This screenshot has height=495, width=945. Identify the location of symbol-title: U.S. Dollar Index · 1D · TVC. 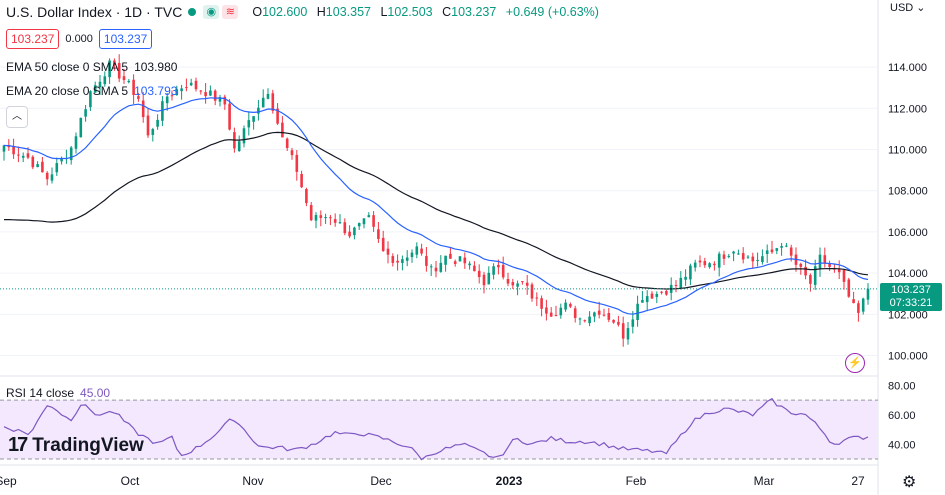
(94, 12).